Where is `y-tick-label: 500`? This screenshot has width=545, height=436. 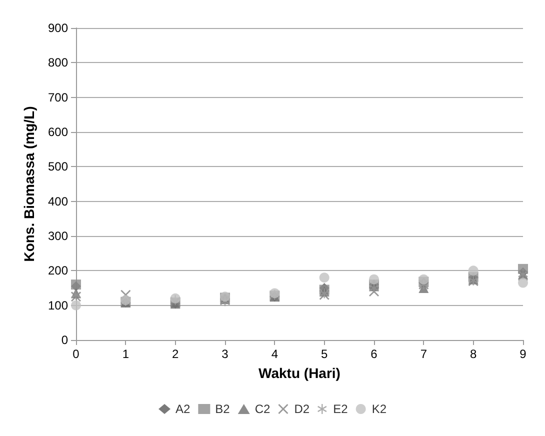 y-tick-label: 500 is located at coordinates (58, 167).